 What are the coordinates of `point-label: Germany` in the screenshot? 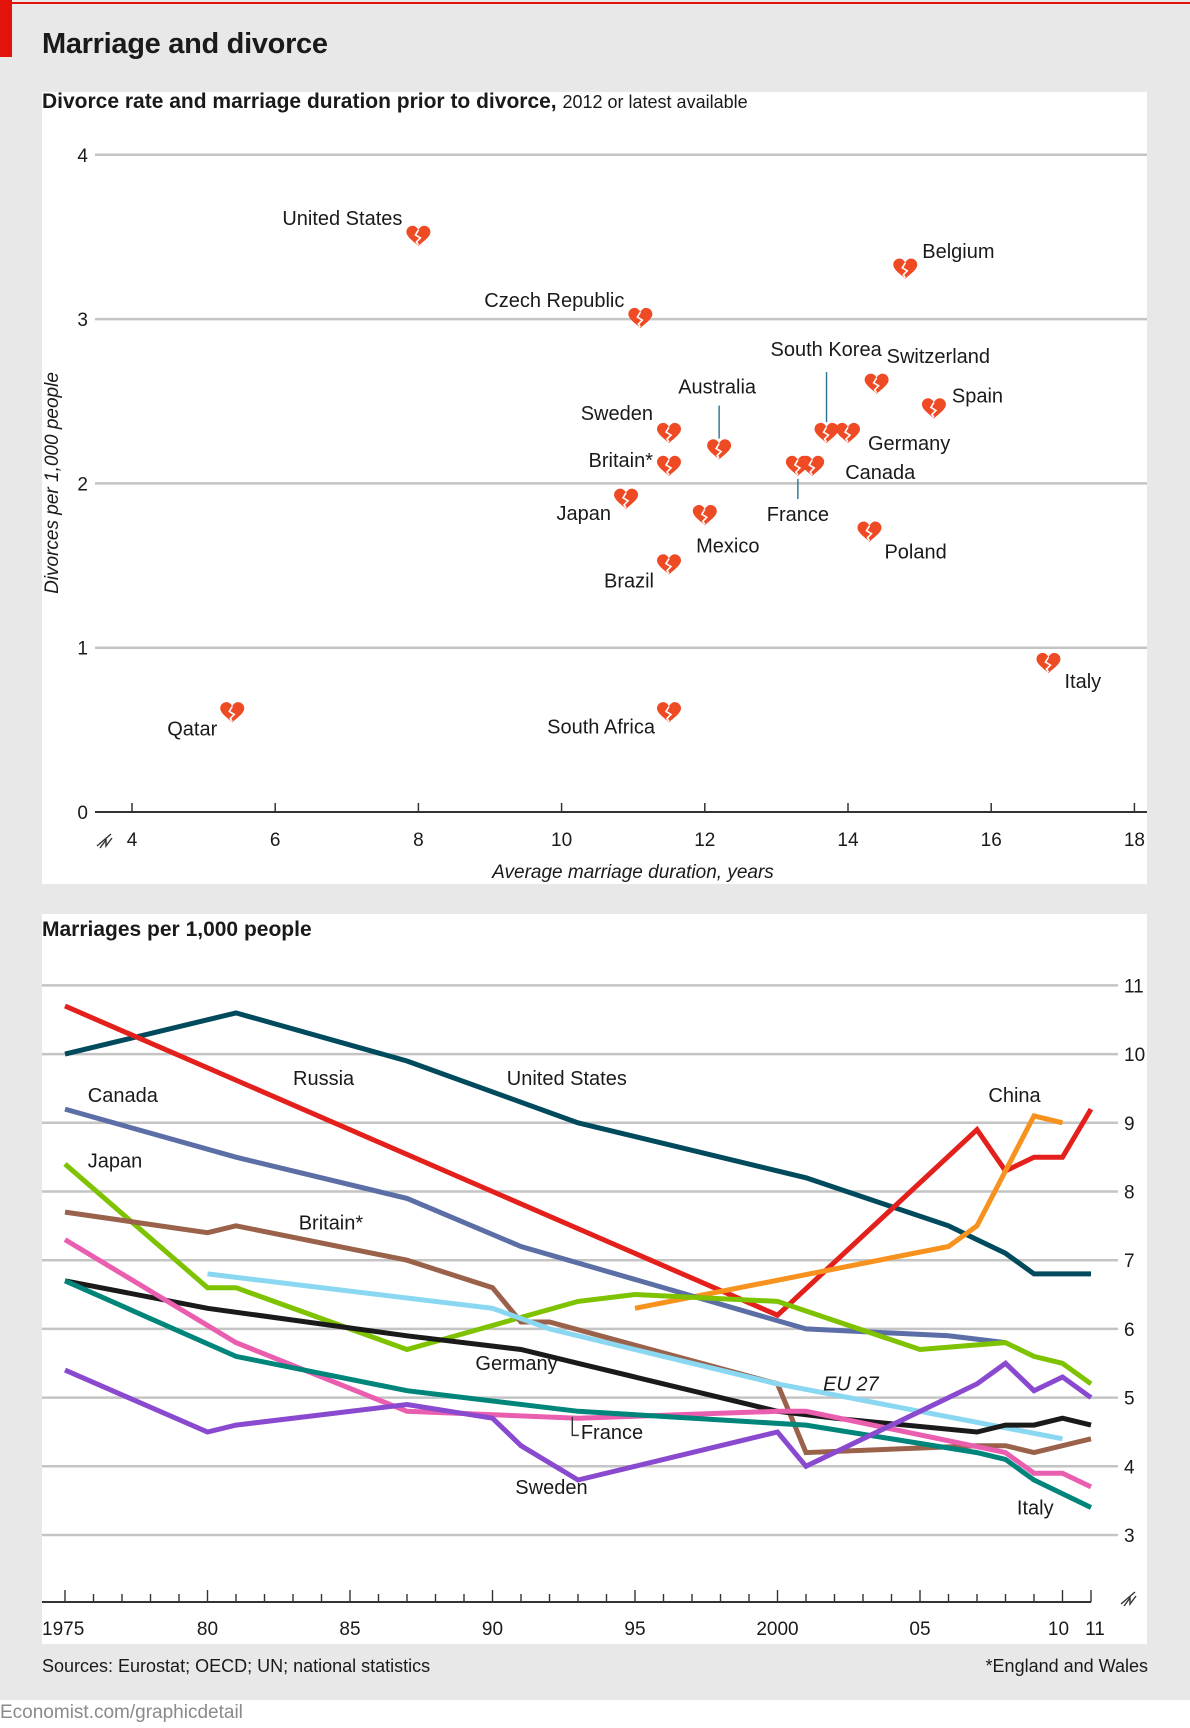 It's located at (909, 444).